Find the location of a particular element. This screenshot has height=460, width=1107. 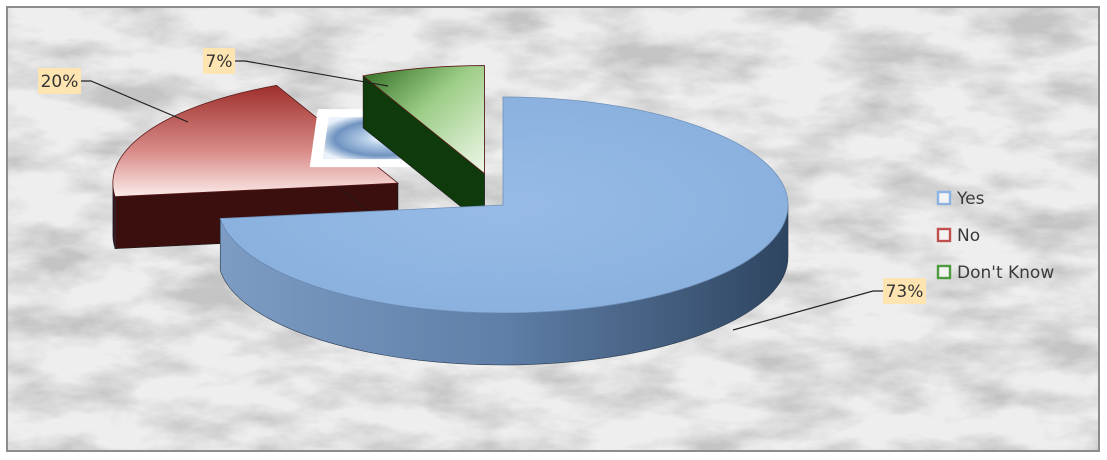

data-label-text-yes: 73% is located at coordinates (905, 292).